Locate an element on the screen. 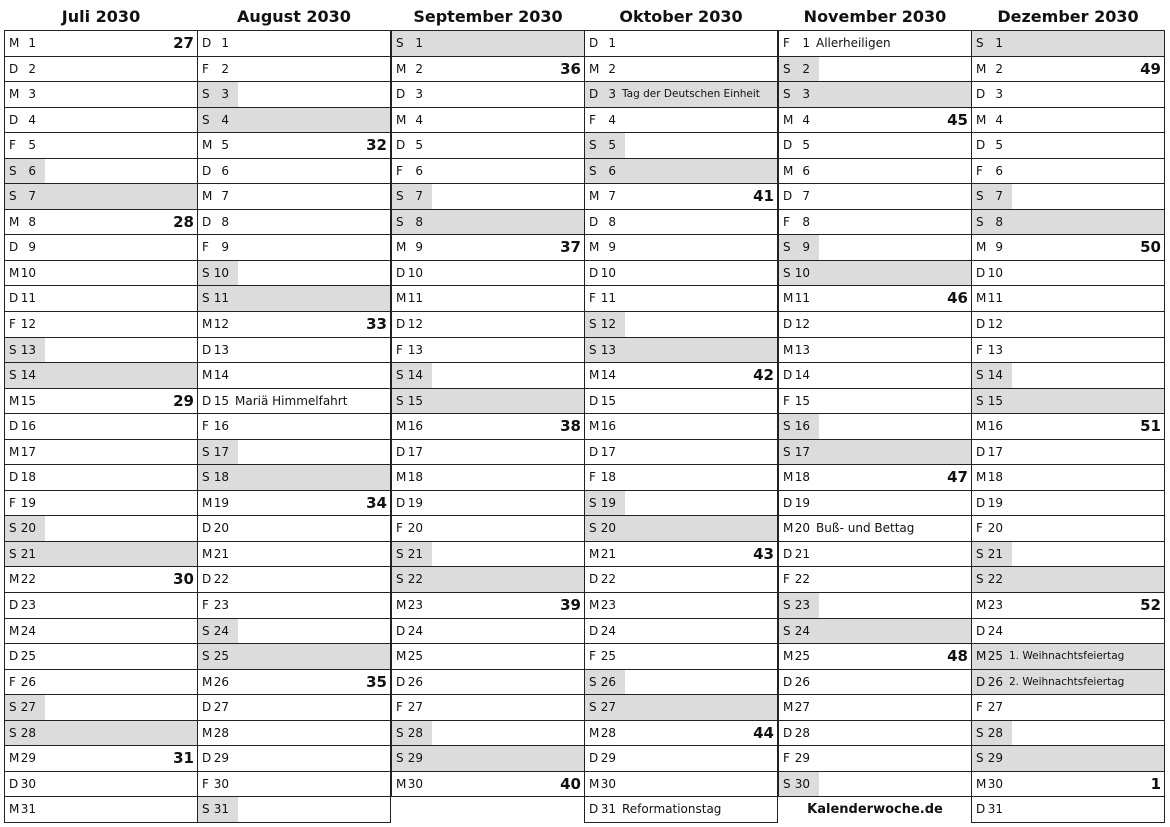  week-number: 36 is located at coordinates (570, 68).